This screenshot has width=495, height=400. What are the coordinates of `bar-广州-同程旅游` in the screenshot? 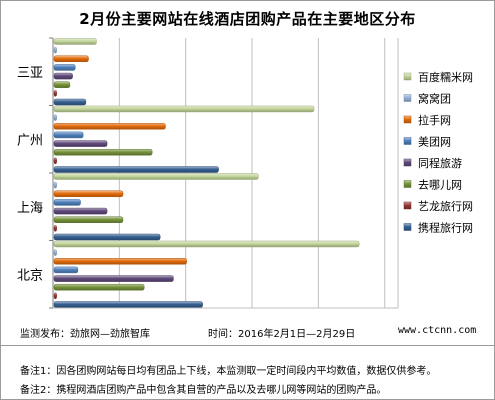 It's located at (80, 143).